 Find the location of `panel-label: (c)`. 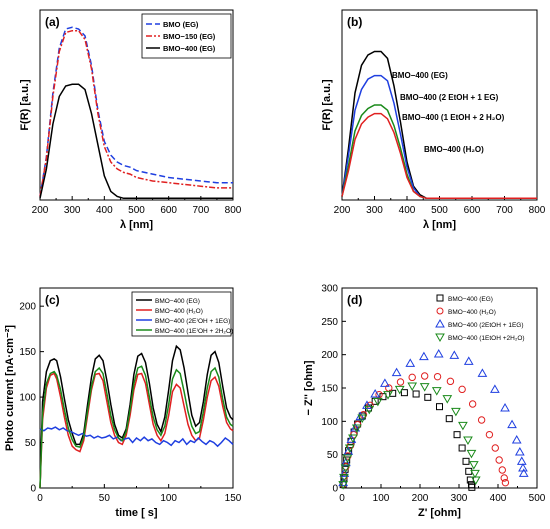

panel-label: (c) is located at coordinates (52, 300).